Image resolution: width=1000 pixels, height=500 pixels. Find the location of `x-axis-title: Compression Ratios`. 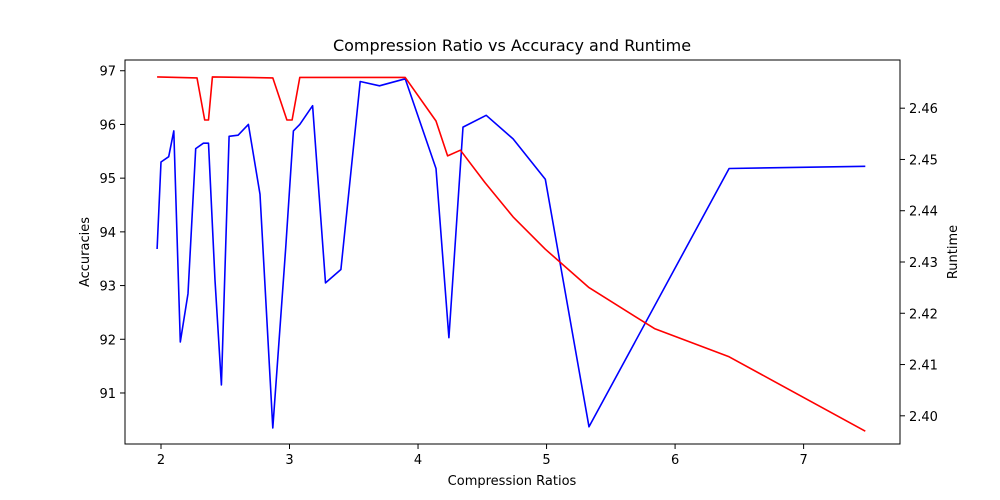

x-axis-title: Compression Ratios is located at coordinates (512, 481).